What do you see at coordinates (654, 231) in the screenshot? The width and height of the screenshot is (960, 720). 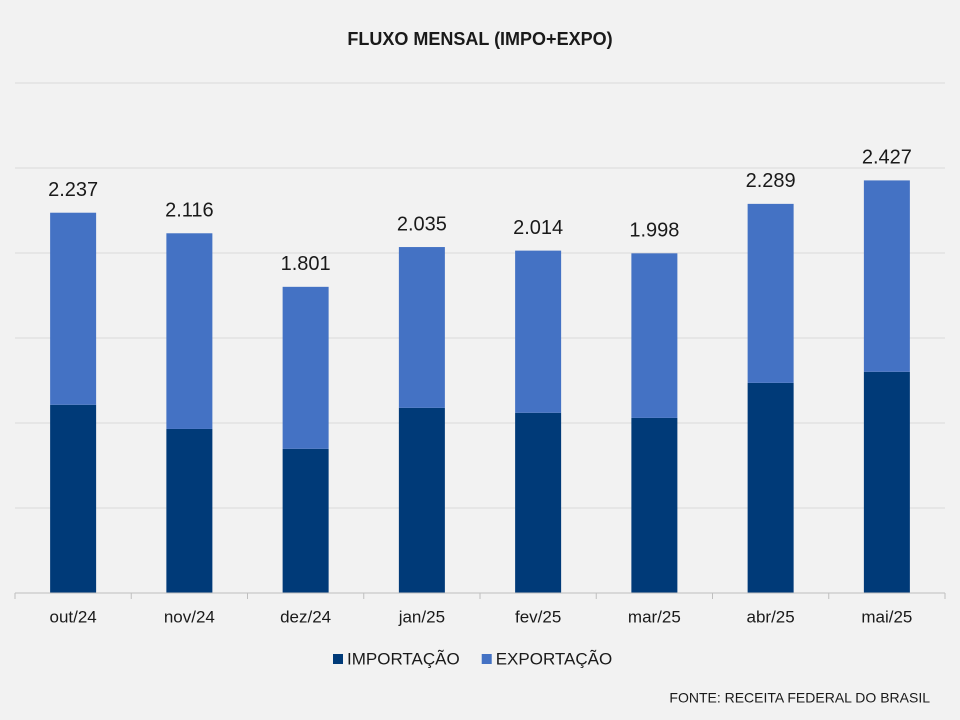 I see `total-label: 1.998` at bounding box center [654, 231].